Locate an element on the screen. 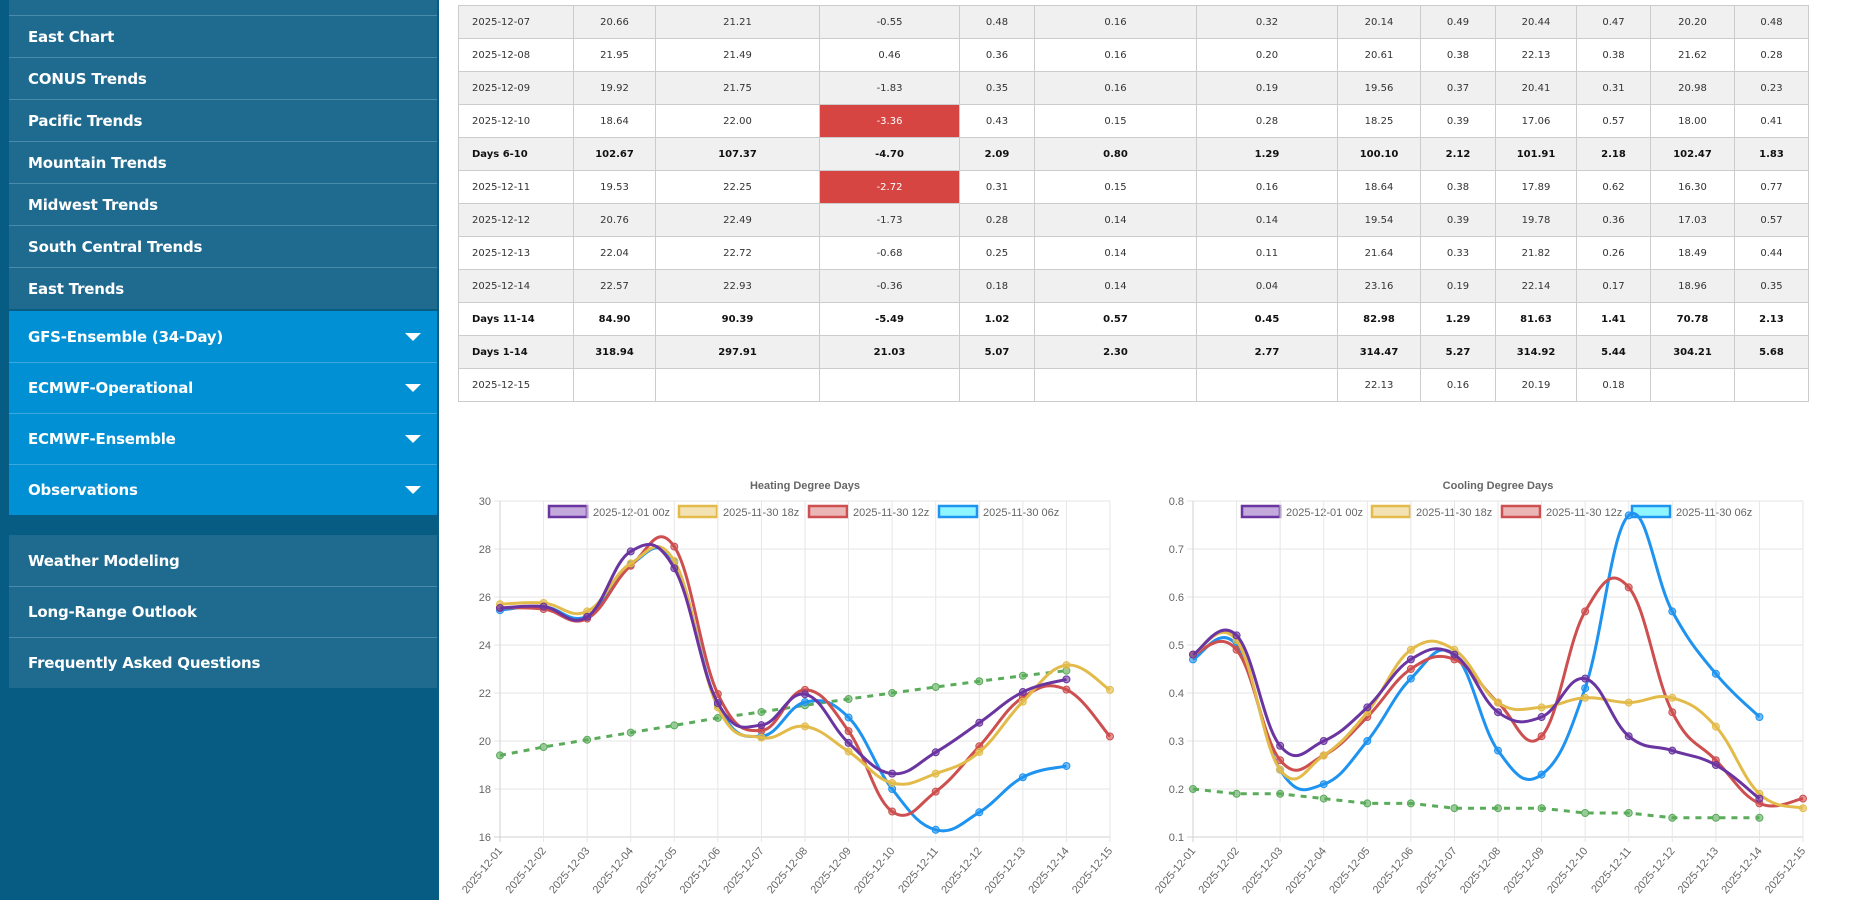 The width and height of the screenshot is (1851, 904). sidebar-item-east-trends: East Trends is located at coordinates (223, 288).